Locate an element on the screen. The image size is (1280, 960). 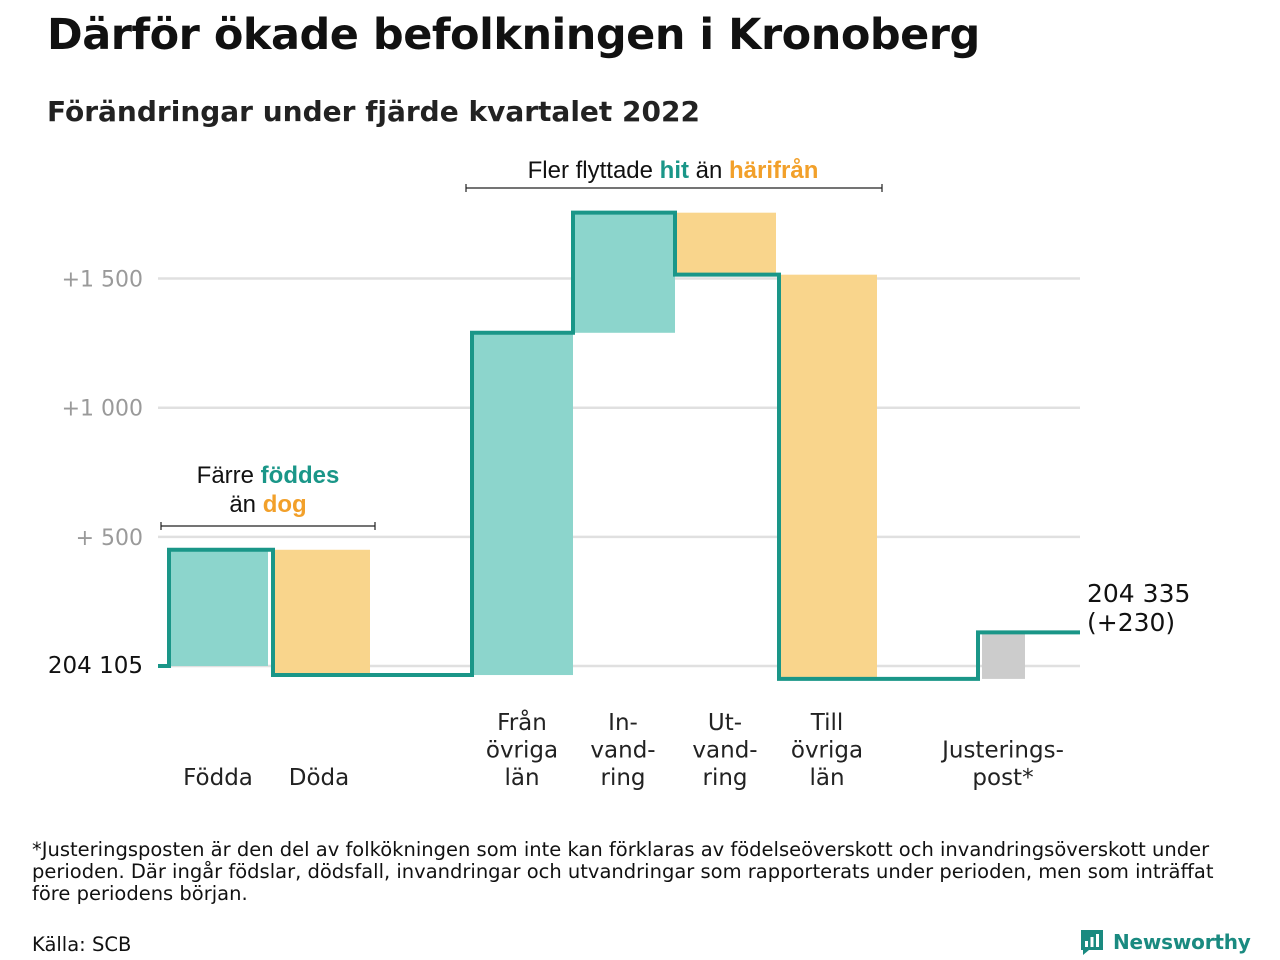
y-tick-label: +1 000 is located at coordinates (102, 409).